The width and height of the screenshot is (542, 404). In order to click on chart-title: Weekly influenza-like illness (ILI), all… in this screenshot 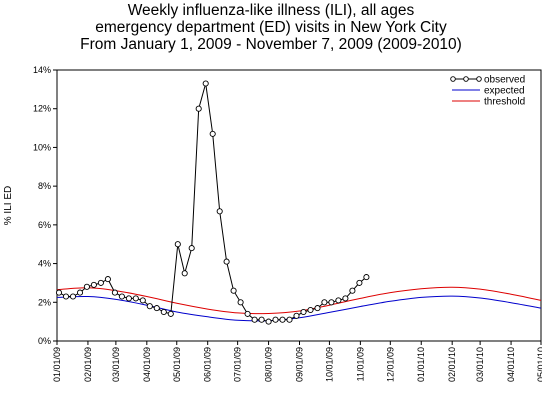, I will do `click(271, 27)`.